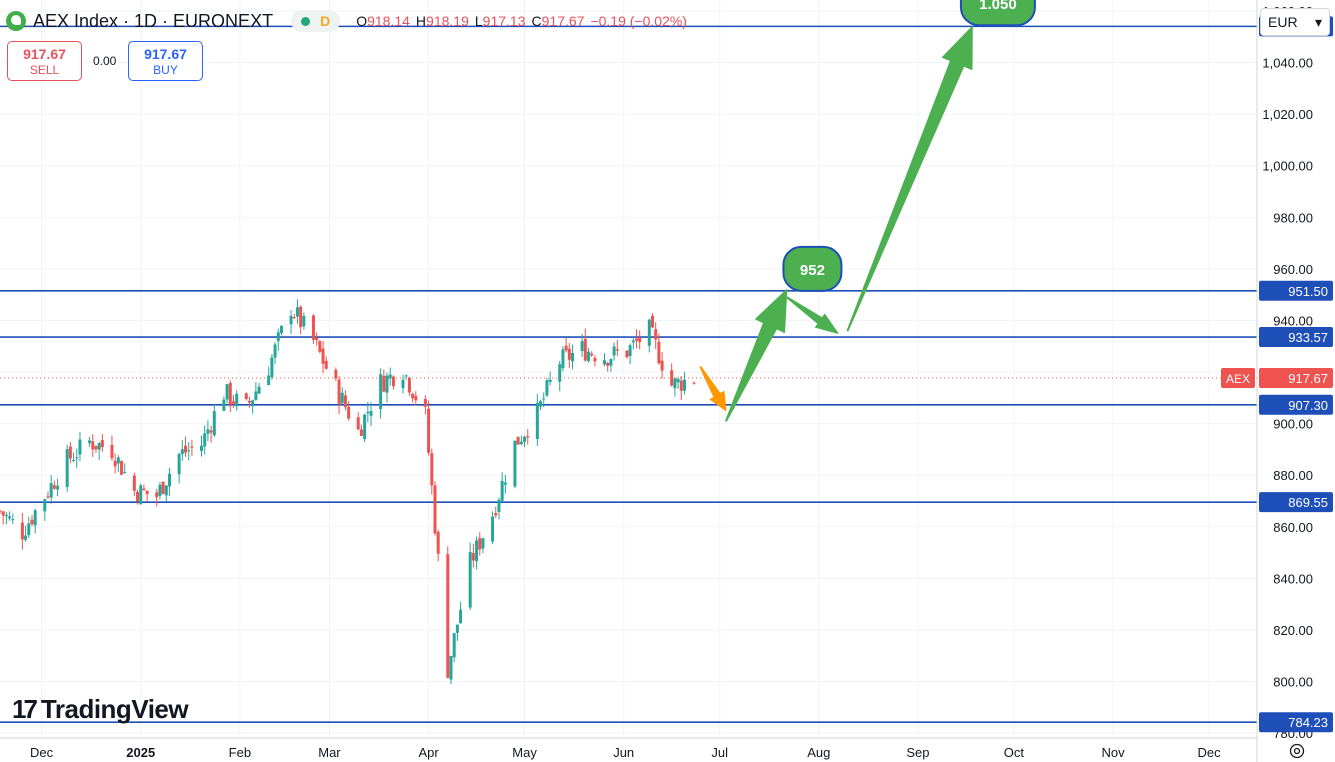  Describe the element at coordinates (500, 21) in the screenshot. I see `ohlc-low: L917.13` at that location.